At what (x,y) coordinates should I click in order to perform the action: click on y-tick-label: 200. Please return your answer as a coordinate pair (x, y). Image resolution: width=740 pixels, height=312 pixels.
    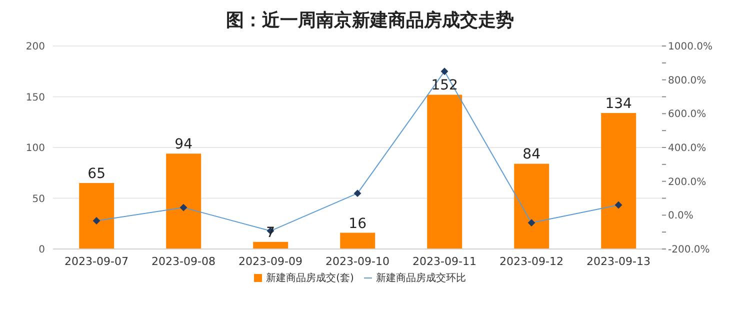
    Looking at the image, I should click on (35, 47).